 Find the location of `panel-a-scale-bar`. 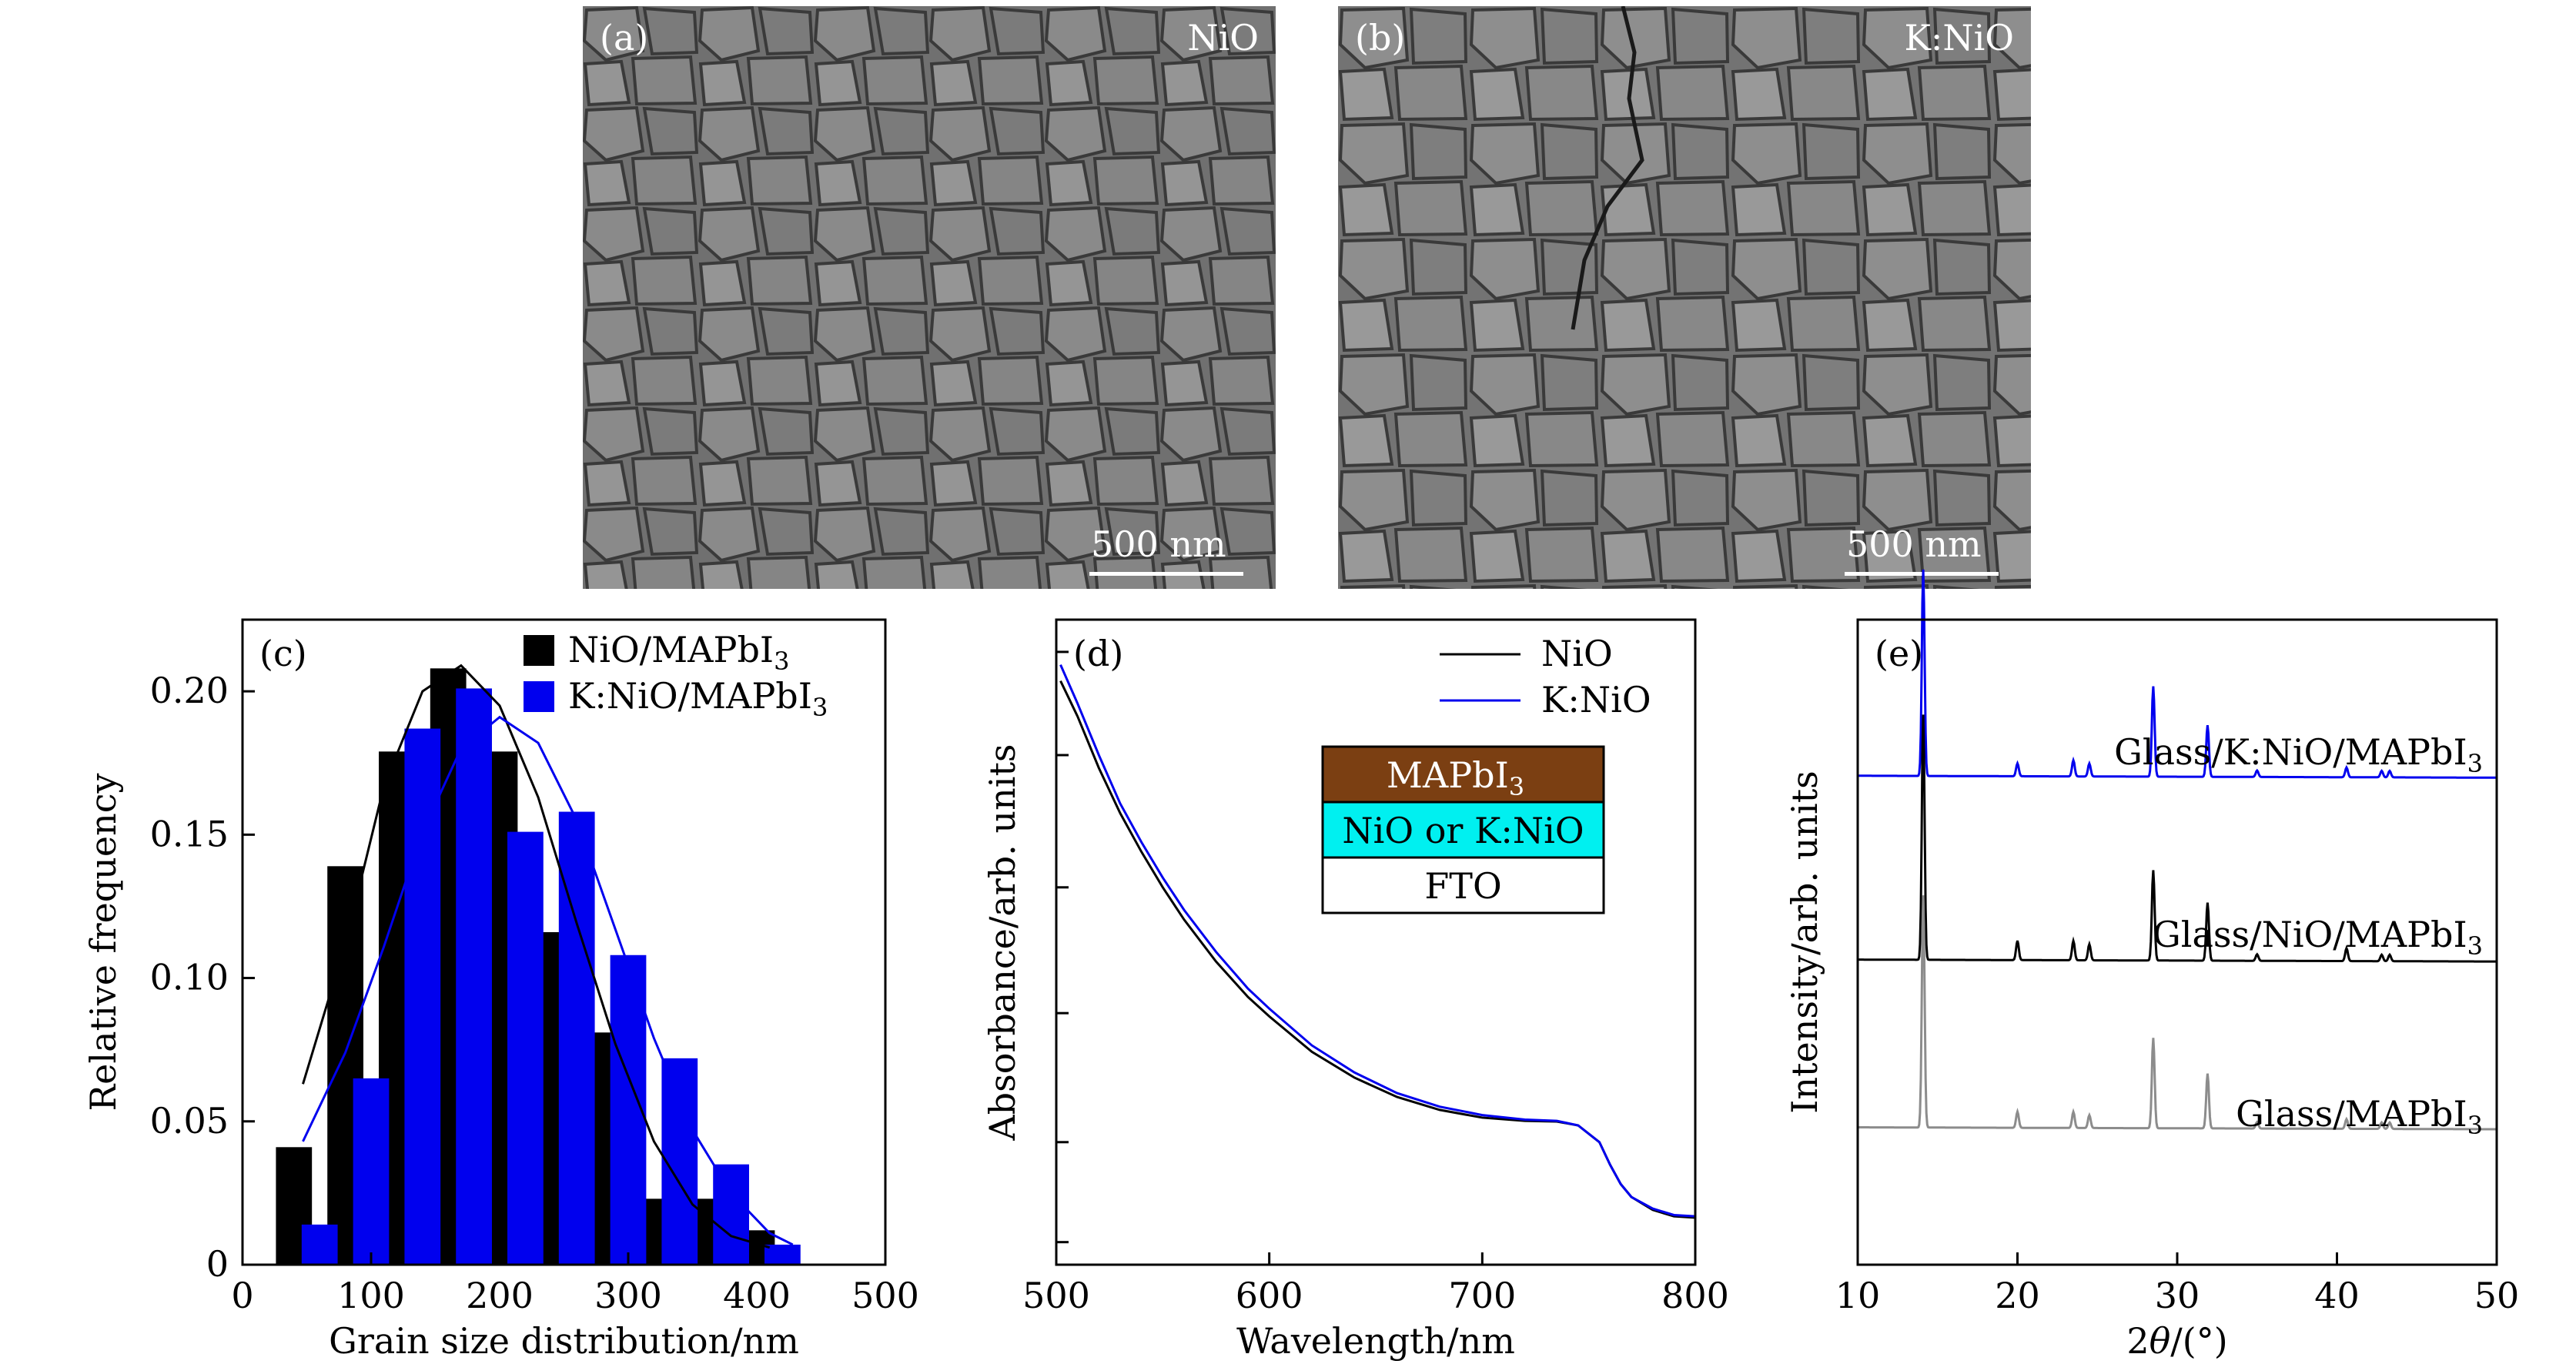

panel-a-scale-bar is located at coordinates (1166, 574).